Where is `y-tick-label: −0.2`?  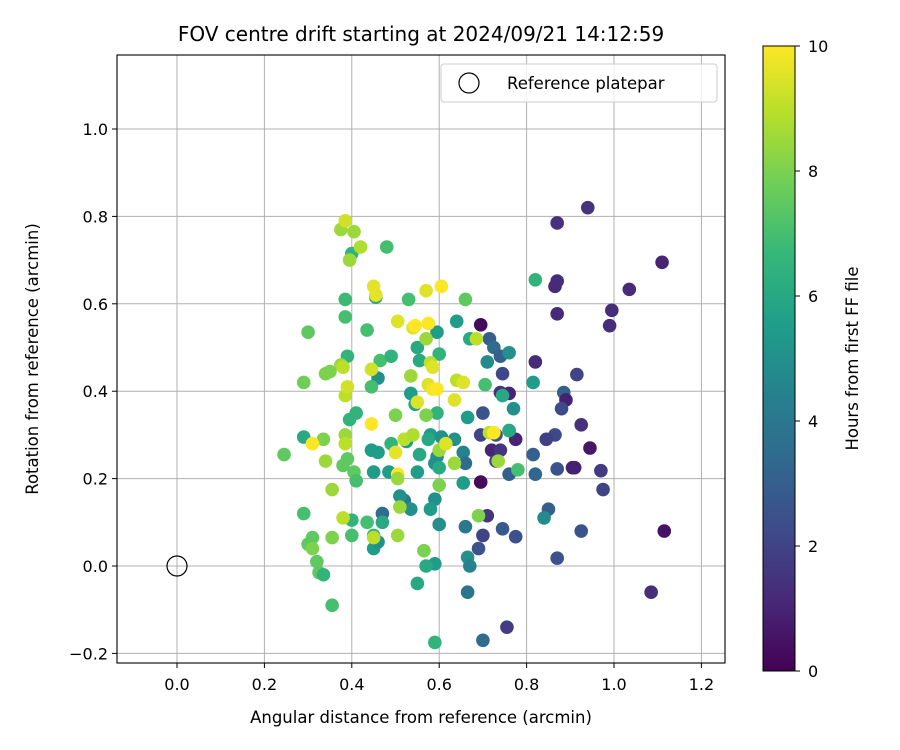
y-tick-label: −0.2 is located at coordinates (88, 653).